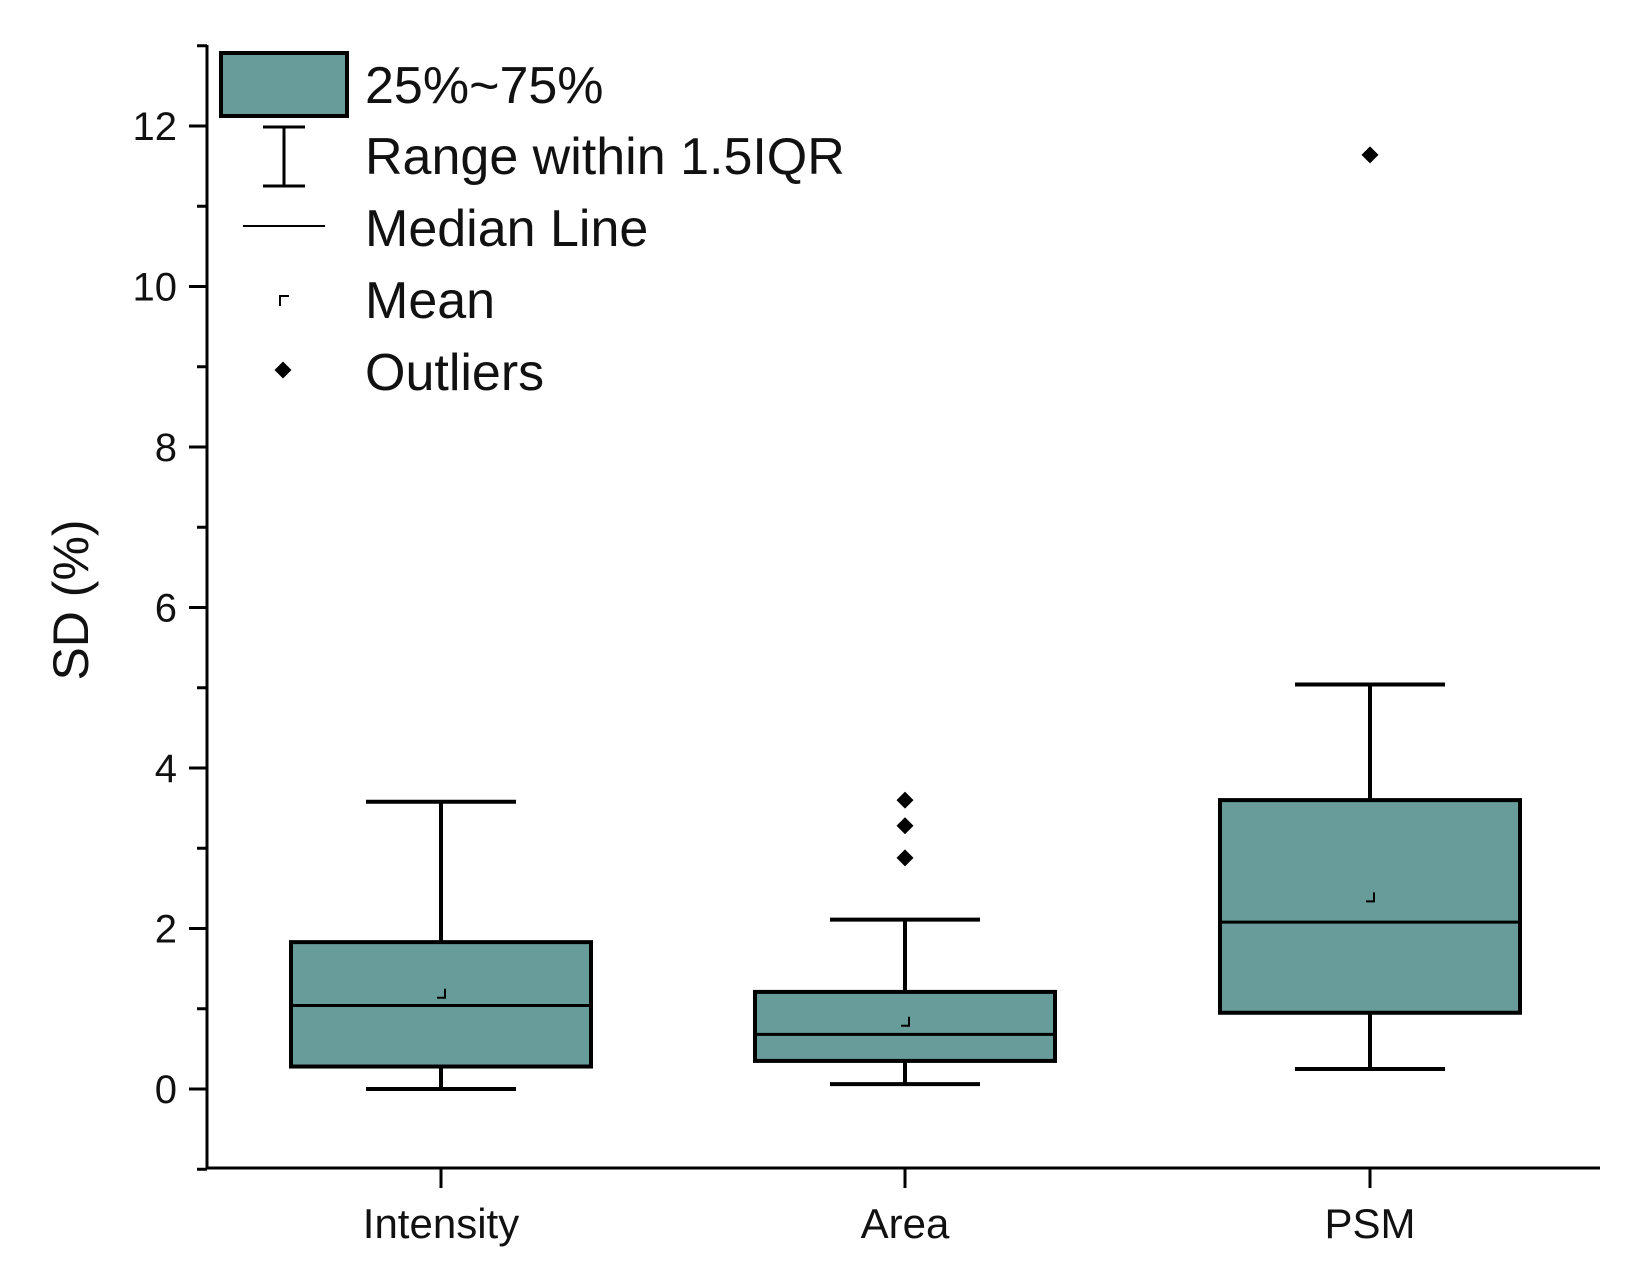  I want to click on legend-label-whisker: Range within 1.5IQR, so click(605, 157).